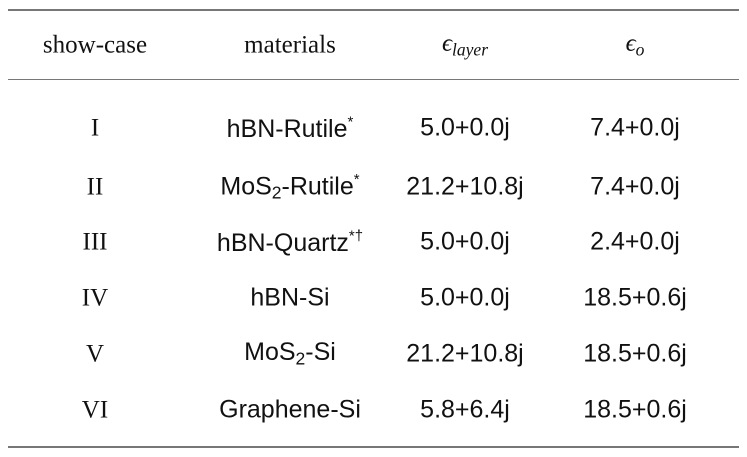 The width and height of the screenshot is (747, 457). Describe the element at coordinates (95, 354) in the screenshot. I see `case-cell: V` at that location.